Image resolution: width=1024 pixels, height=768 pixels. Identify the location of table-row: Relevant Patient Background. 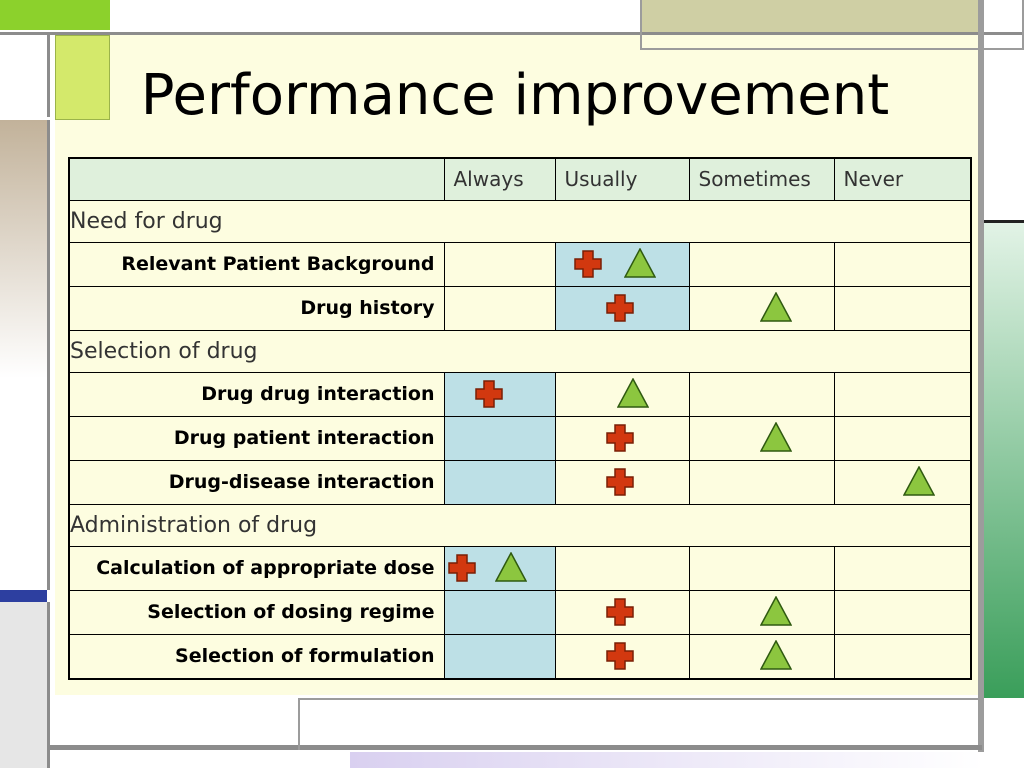
(520, 264).